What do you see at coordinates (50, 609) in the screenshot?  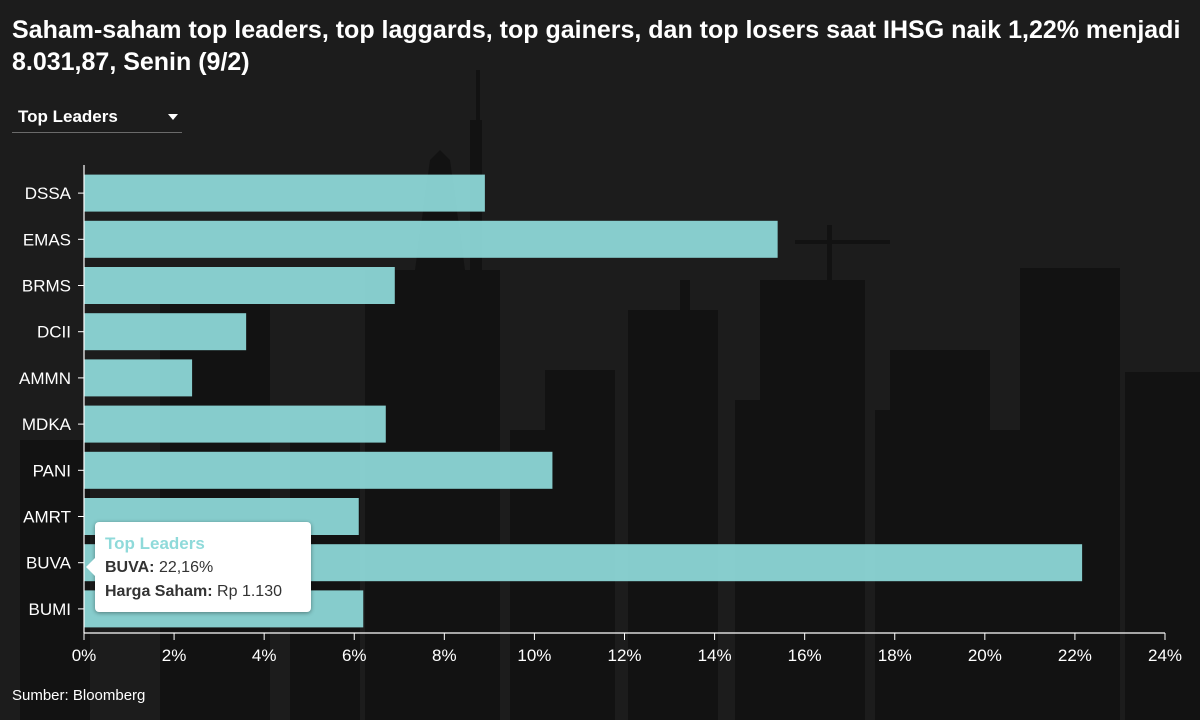 I see `y-tick-label: BUMI` at bounding box center [50, 609].